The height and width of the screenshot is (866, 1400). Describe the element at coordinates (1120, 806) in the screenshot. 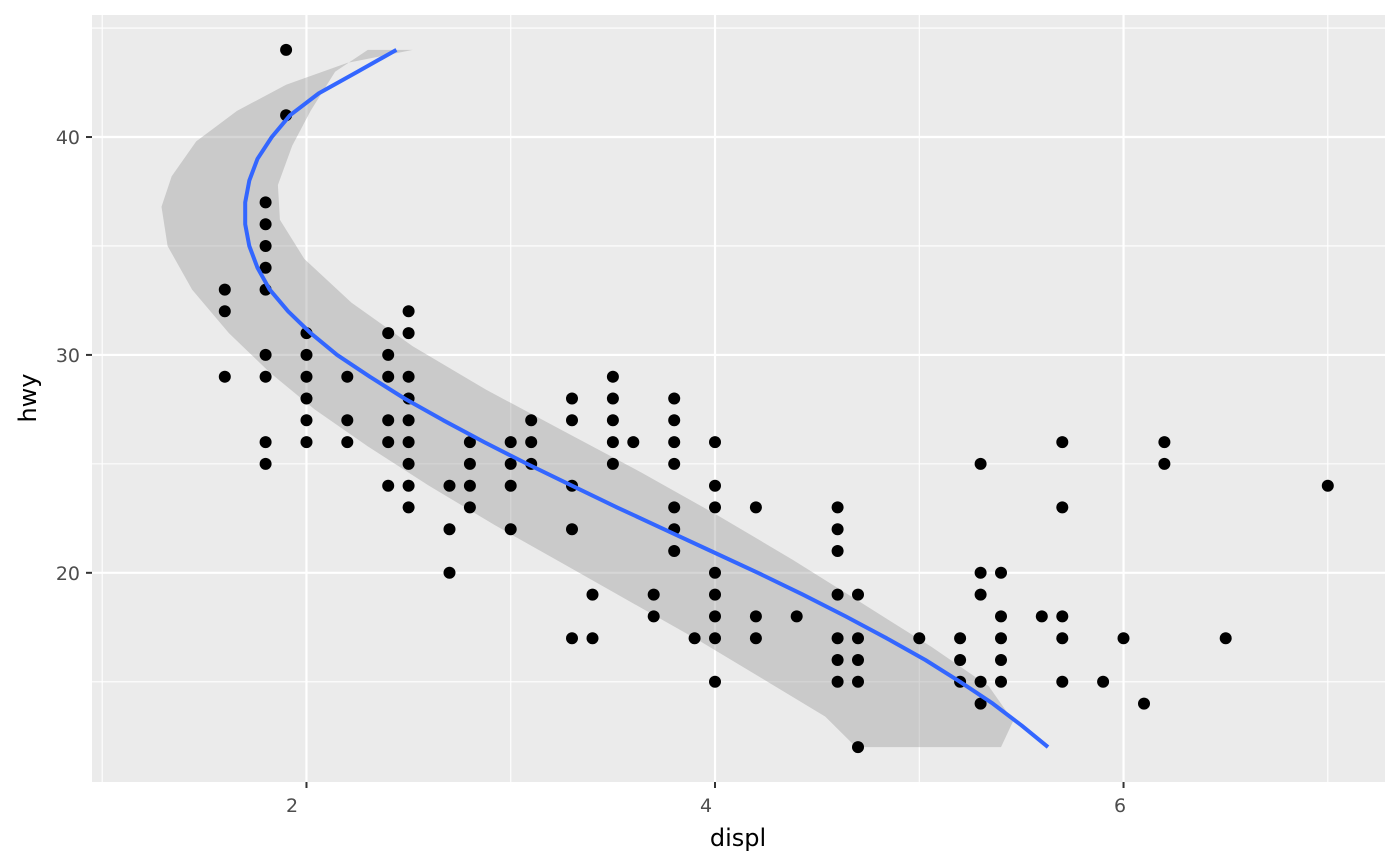

I see `x-tick-label-6: 6` at that location.